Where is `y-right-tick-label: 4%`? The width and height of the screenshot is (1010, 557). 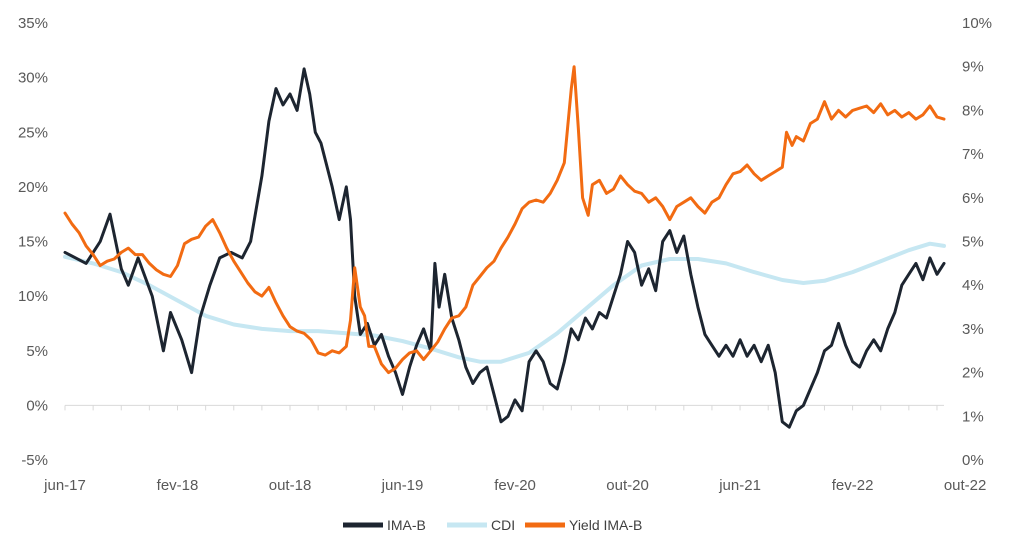 y-right-tick-label: 4% is located at coordinates (973, 285).